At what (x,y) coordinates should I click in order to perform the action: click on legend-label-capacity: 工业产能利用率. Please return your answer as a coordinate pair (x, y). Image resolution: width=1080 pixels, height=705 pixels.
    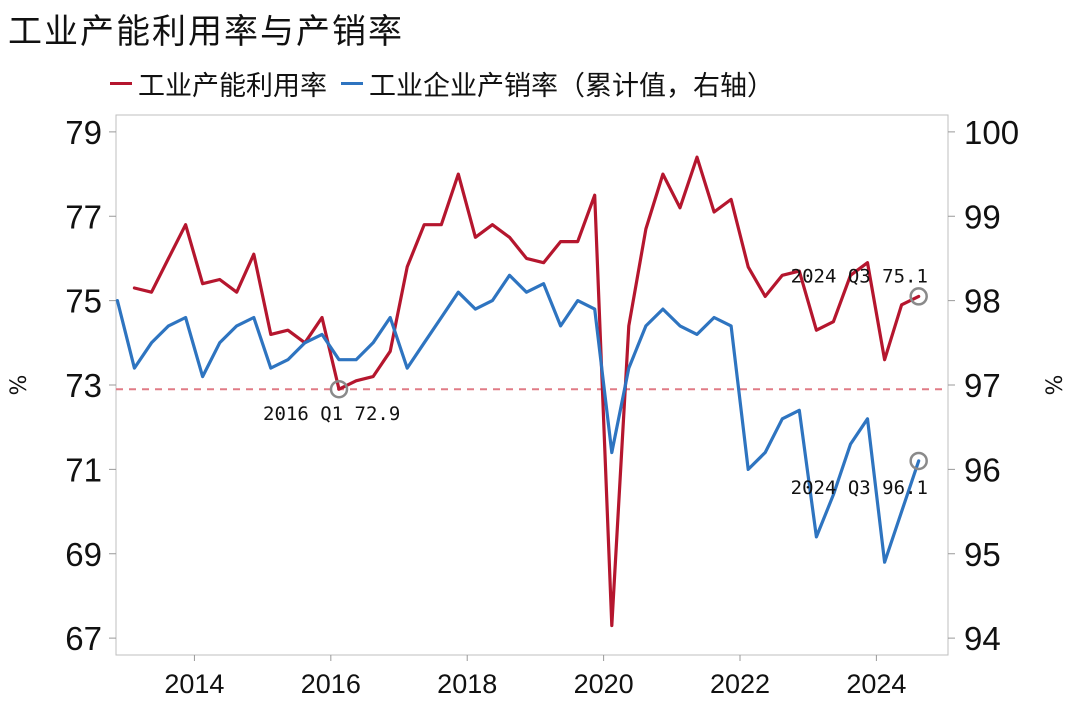
    Looking at the image, I should click on (232, 86).